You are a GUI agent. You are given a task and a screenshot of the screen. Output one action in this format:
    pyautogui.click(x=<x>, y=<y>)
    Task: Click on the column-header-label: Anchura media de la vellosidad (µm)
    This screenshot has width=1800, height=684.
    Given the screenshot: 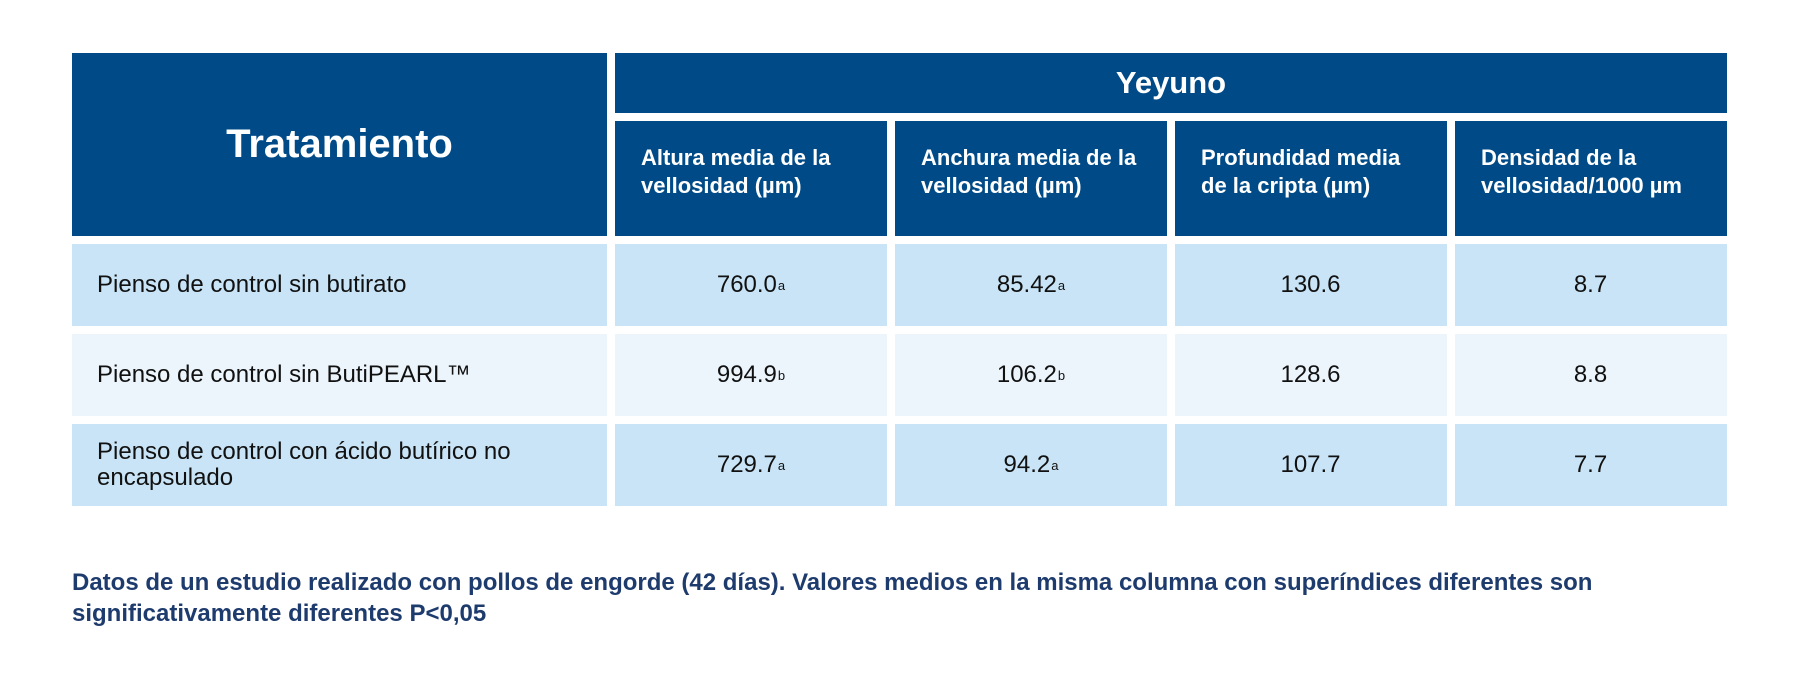 What is the action you would take?
    pyautogui.click(x=1029, y=171)
    